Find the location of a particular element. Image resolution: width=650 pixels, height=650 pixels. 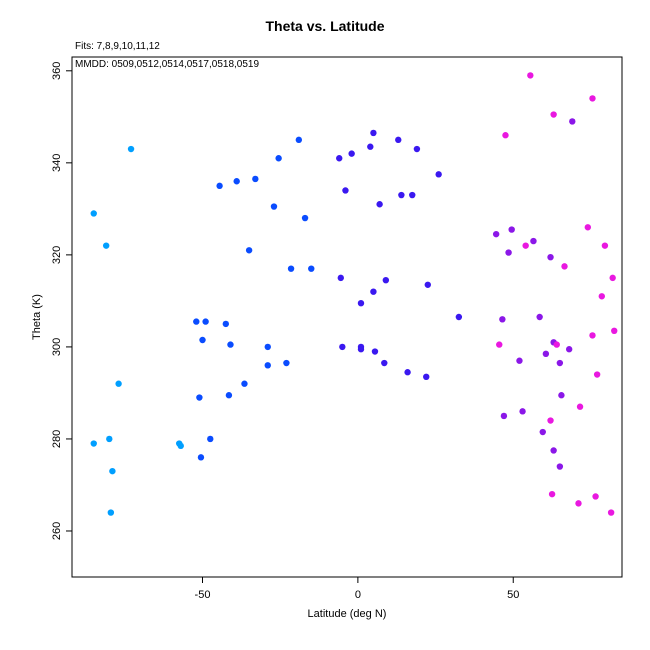

chart-title: Theta vs. Latitude is located at coordinates (325, 26).